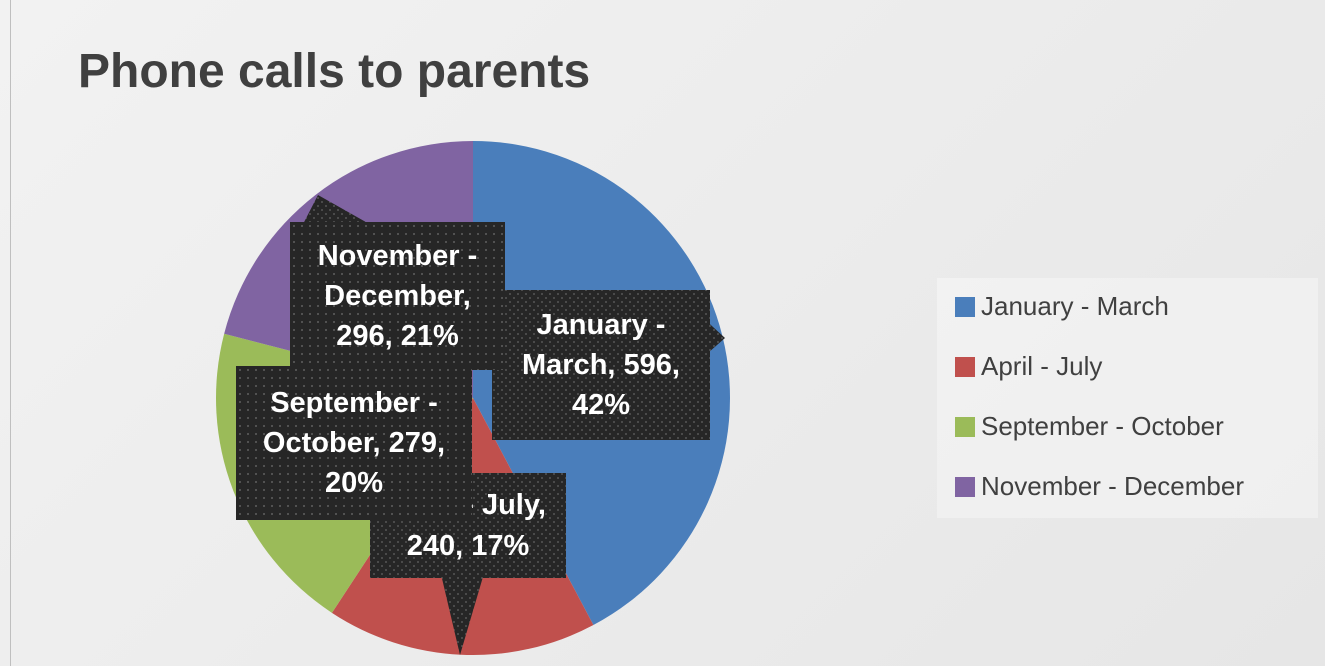 The height and width of the screenshot is (666, 1325). I want to click on legend-label: November - December, so click(1112, 486).